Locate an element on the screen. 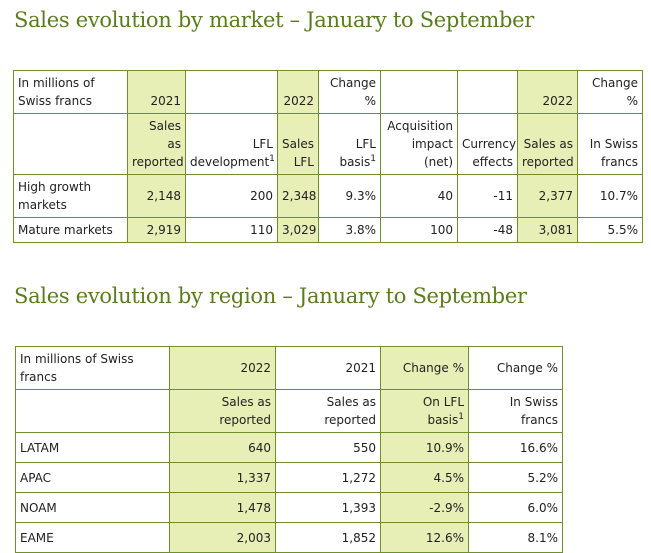 This screenshot has width=651, height=553. cell: 3.8% is located at coordinates (349, 230).